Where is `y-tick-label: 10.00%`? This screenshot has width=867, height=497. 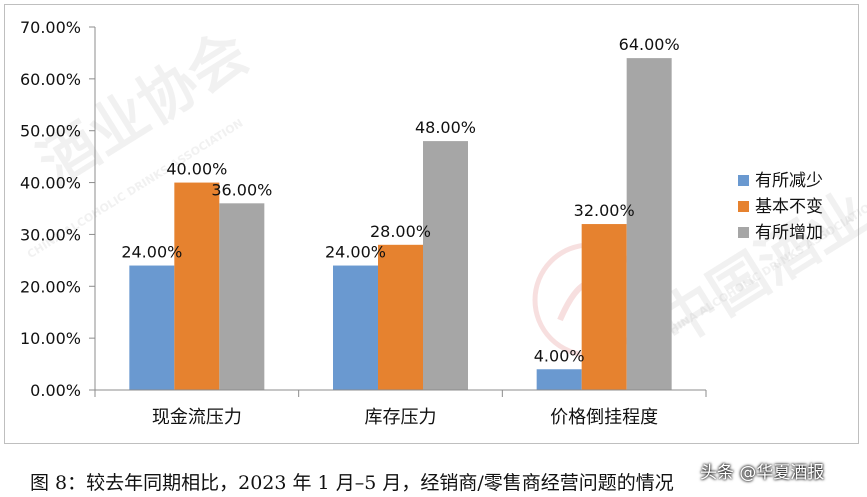 y-tick-label: 10.00% is located at coordinates (50, 338).